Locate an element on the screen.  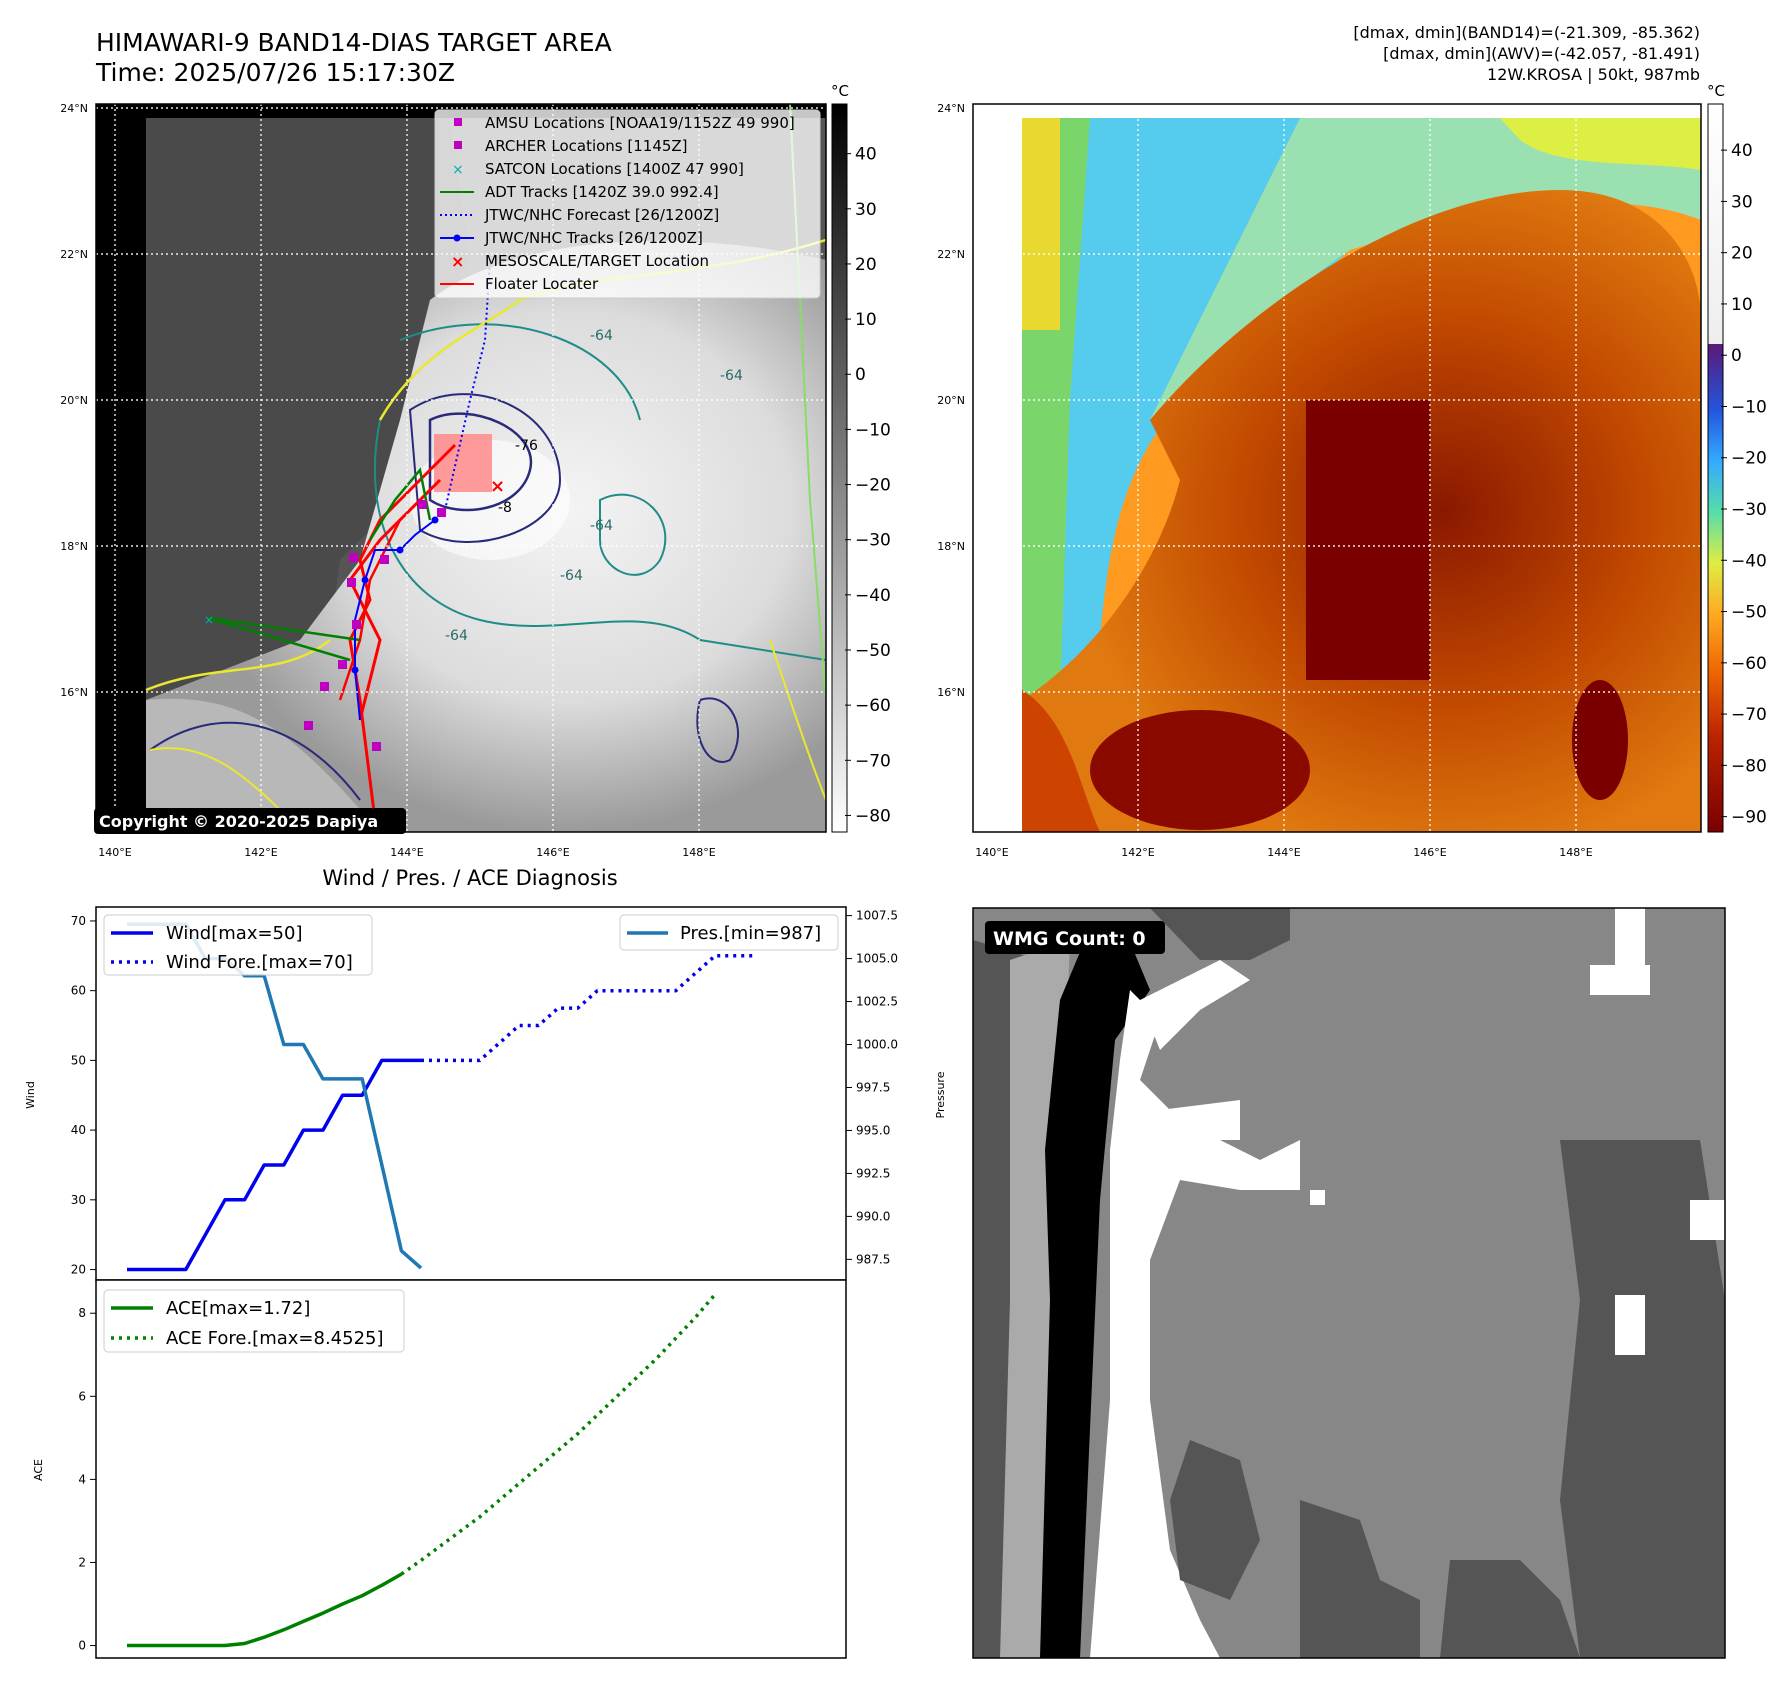
jtwc-tracks is located at coordinates (395, 618).